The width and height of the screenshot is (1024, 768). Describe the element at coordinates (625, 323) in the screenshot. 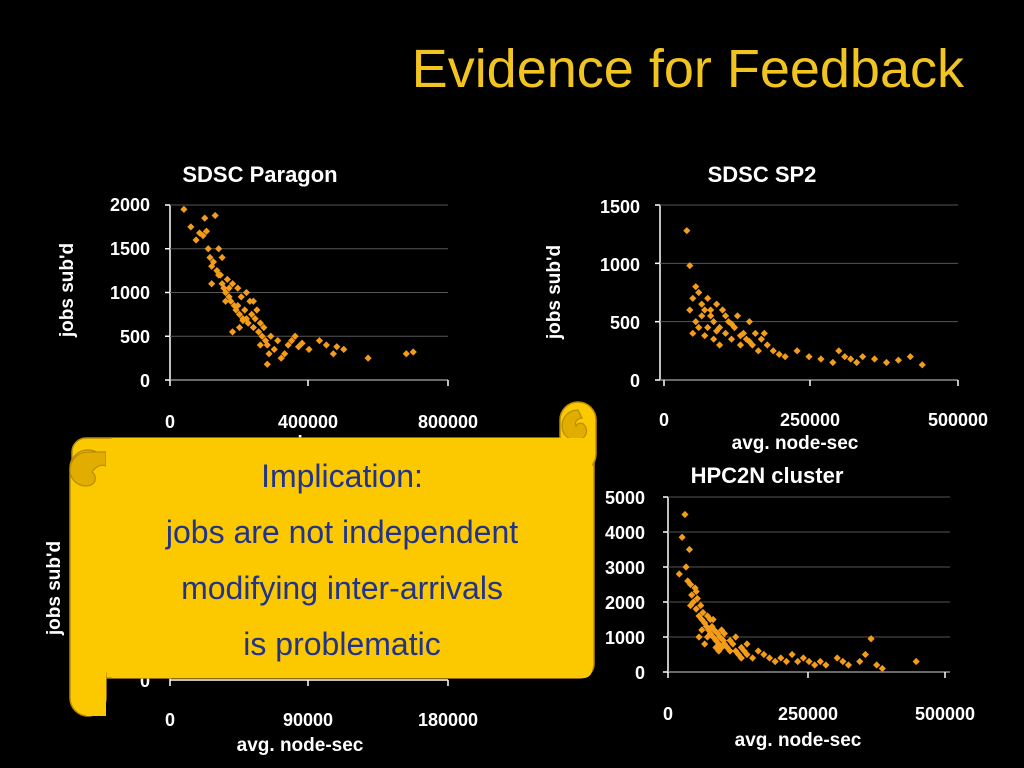

I see `y-tick-label: 500` at that location.